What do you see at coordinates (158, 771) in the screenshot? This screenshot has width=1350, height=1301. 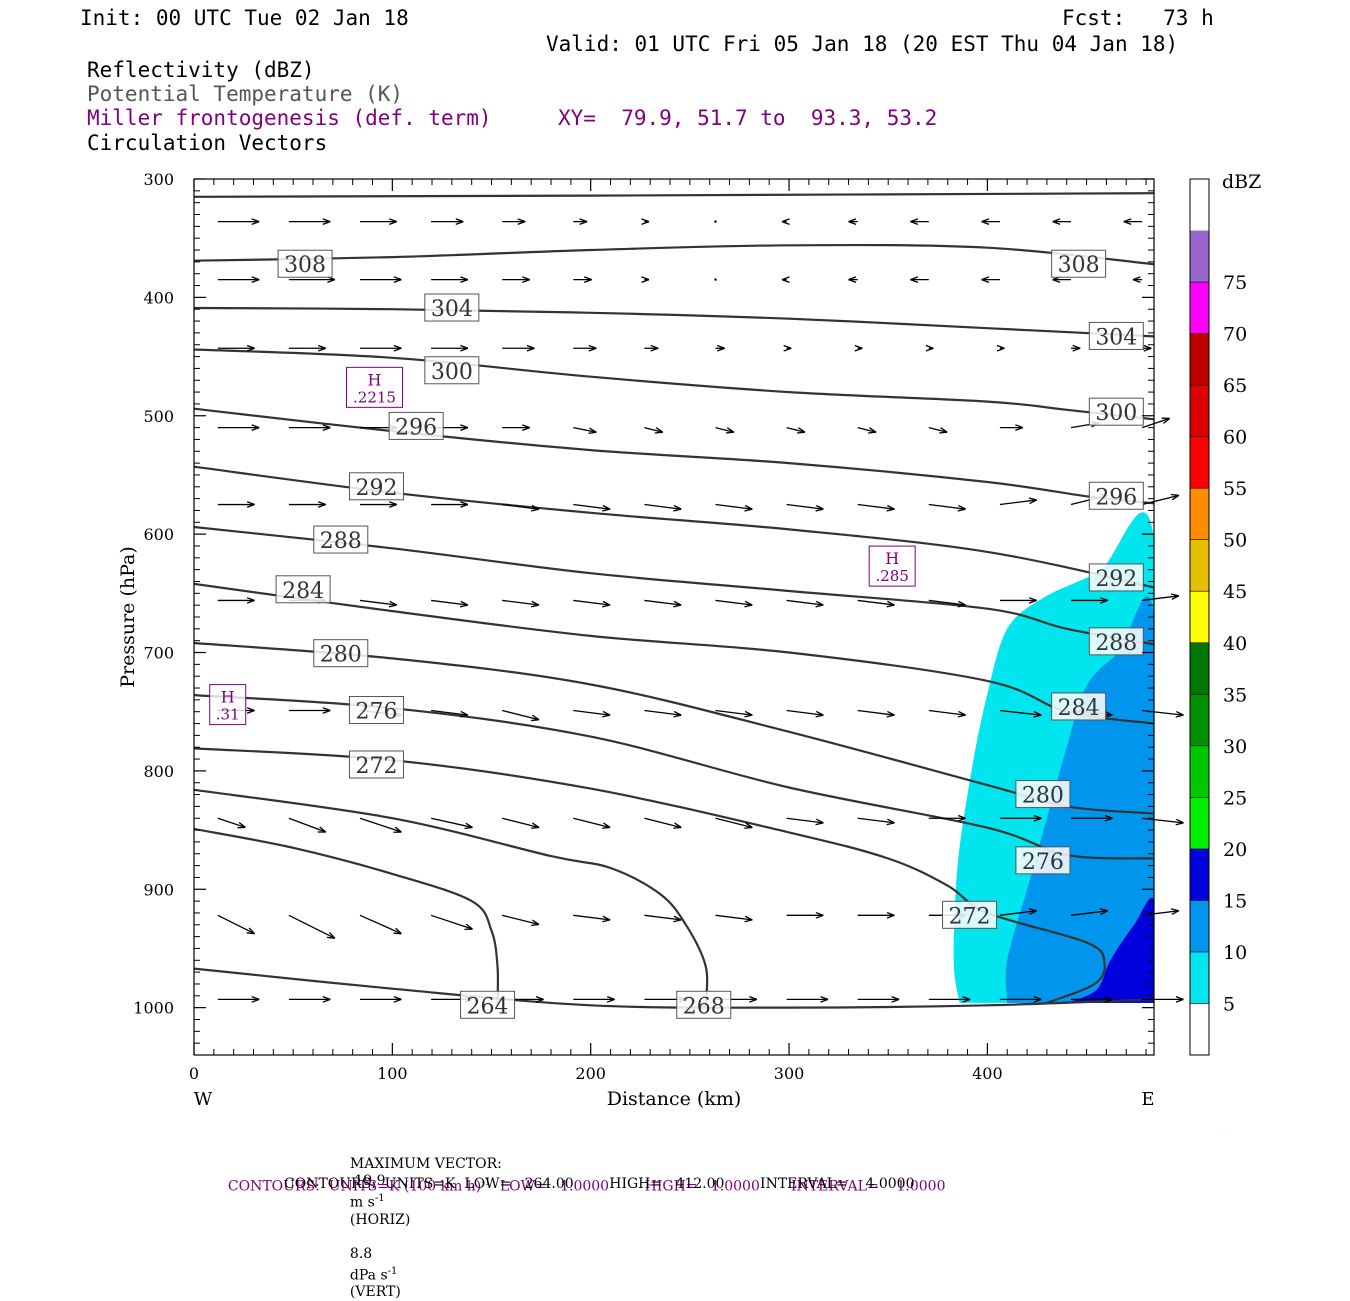 I see `y-tick-label: 800` at bounding box center [158, 771].